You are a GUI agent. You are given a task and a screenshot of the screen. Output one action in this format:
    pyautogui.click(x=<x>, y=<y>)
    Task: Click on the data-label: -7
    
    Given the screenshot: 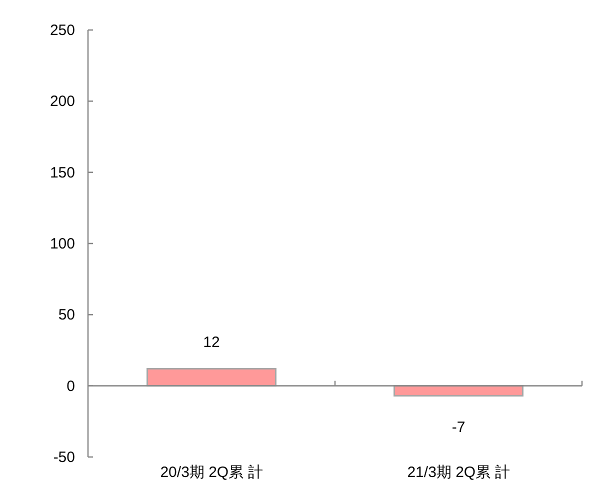 What is the action you would take?
    pyautogui.click(x=459, y=427)
    